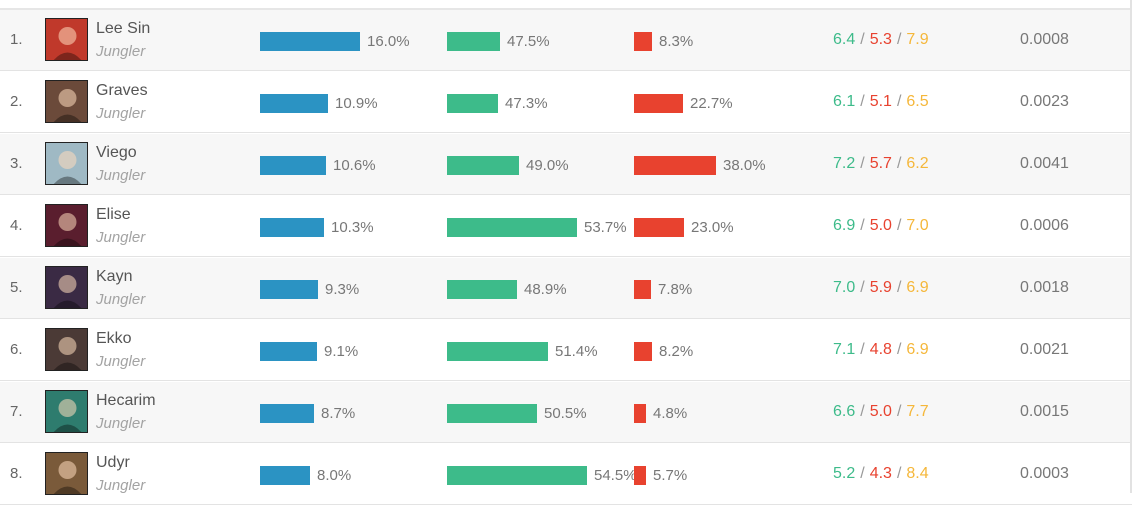  What do you see at coordinates (917, 473) in the screenshot?
I see `assists-value: 8.4` at bounding box center [917, 473].